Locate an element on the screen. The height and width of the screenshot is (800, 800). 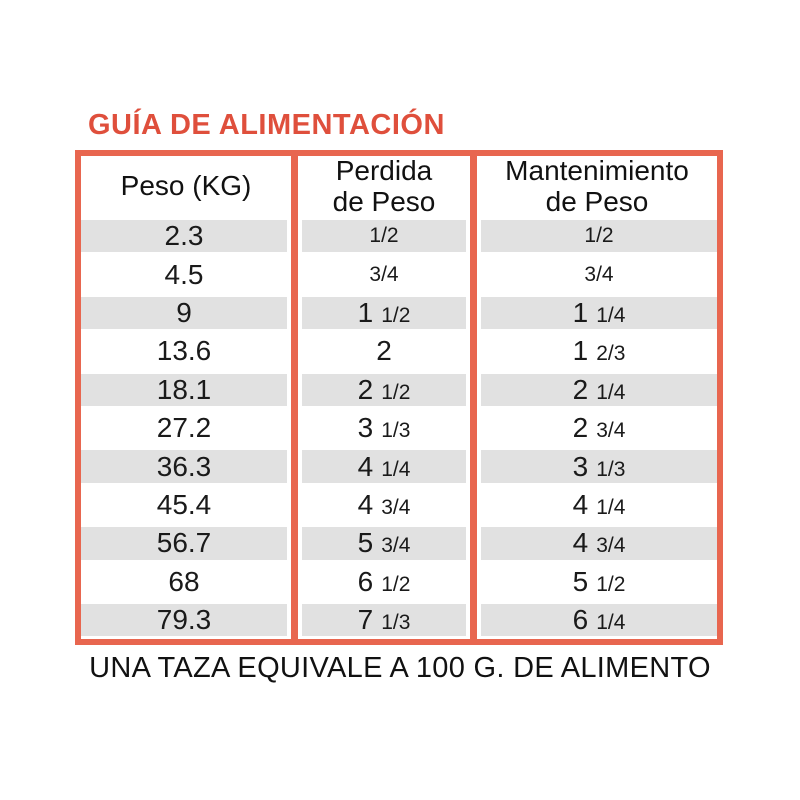
table-cell-mantenimiento: 1/2 is located at coordinates (599, 236).